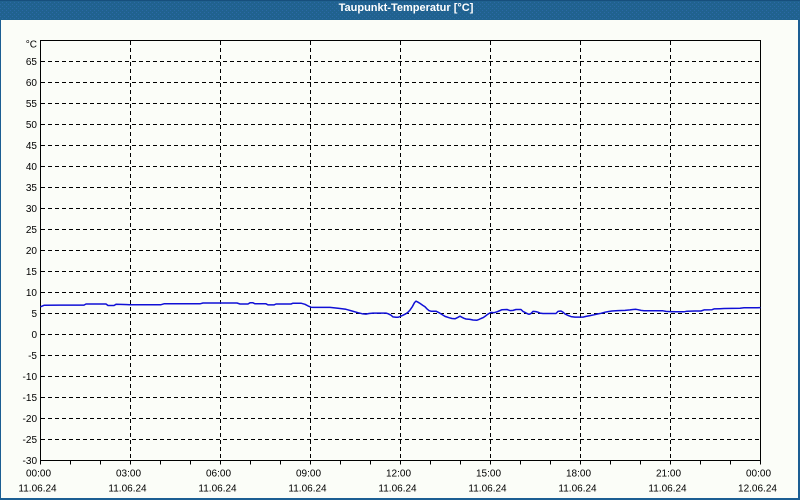  What do you see at coordinates (32, 356) in the screenshot?
I see `svg-text: -5` at bounding box center [32, 356].